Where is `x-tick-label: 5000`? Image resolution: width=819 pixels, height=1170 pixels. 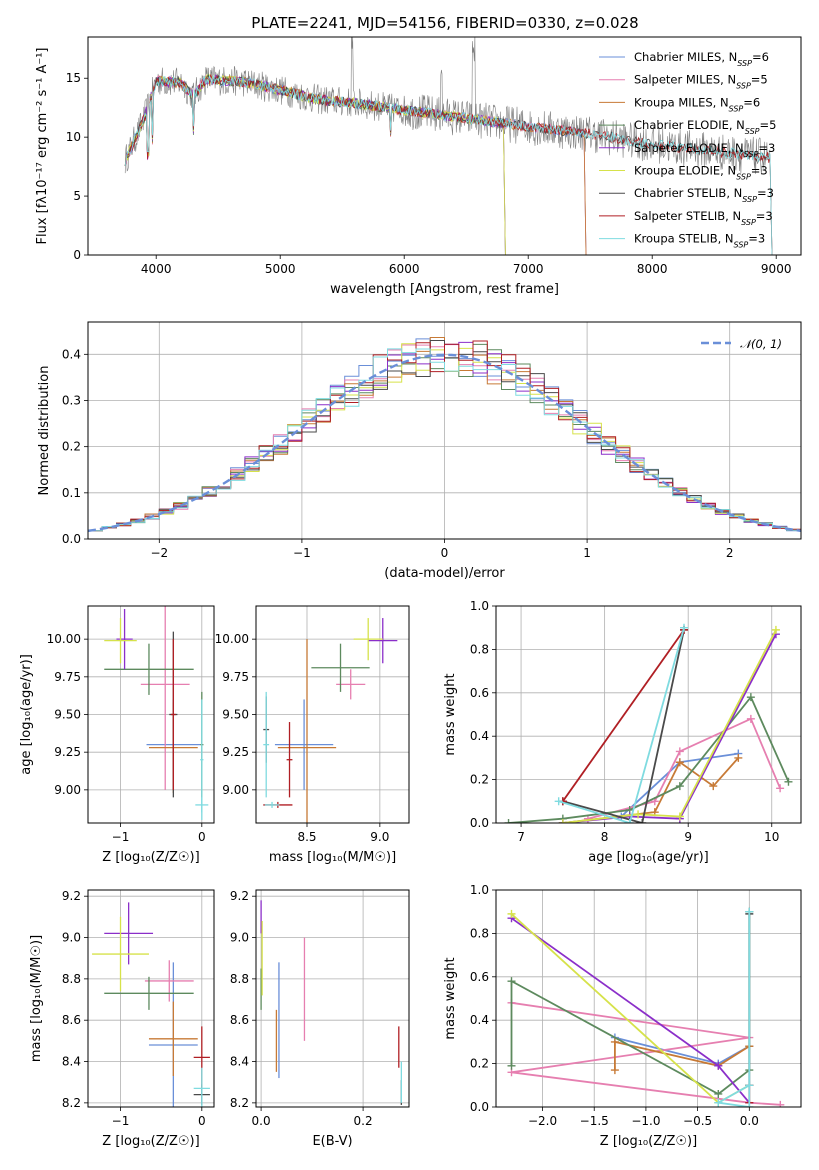 x-tick-label: 5000 is located at coordinates (280, 269).